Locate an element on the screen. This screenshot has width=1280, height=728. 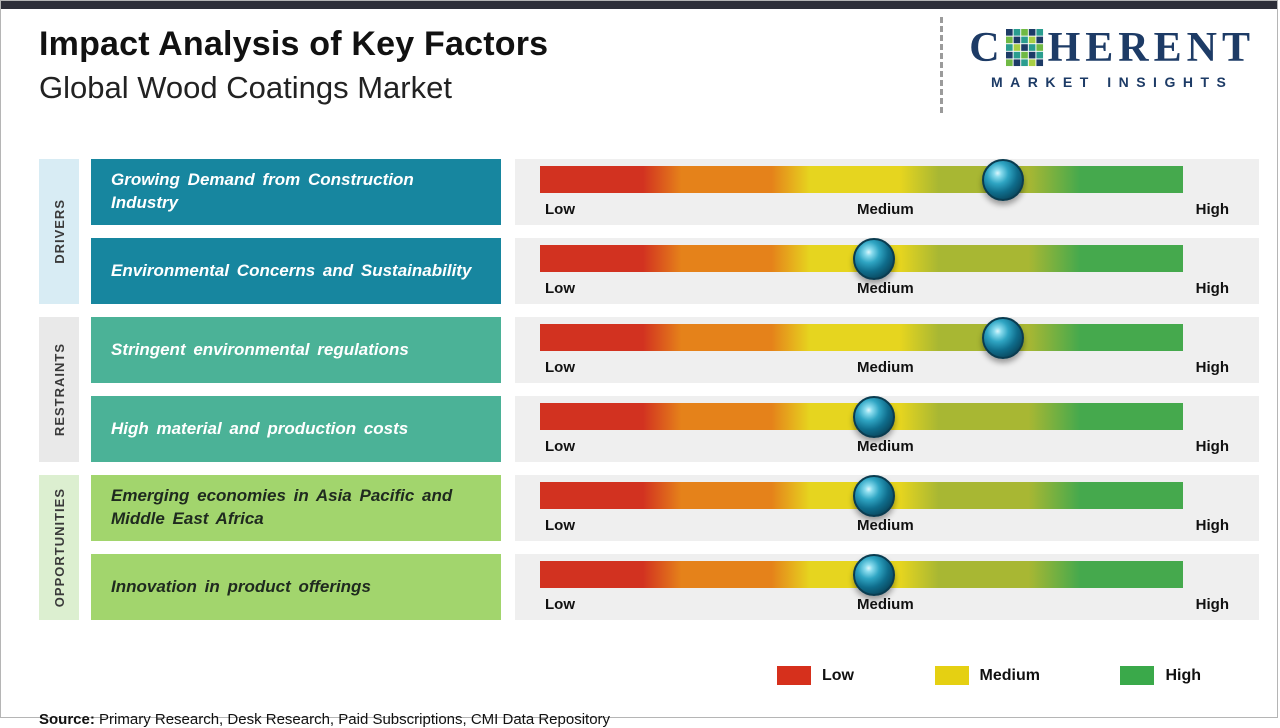
factor-label: High material and production costs is located at coordinates (296, 429).